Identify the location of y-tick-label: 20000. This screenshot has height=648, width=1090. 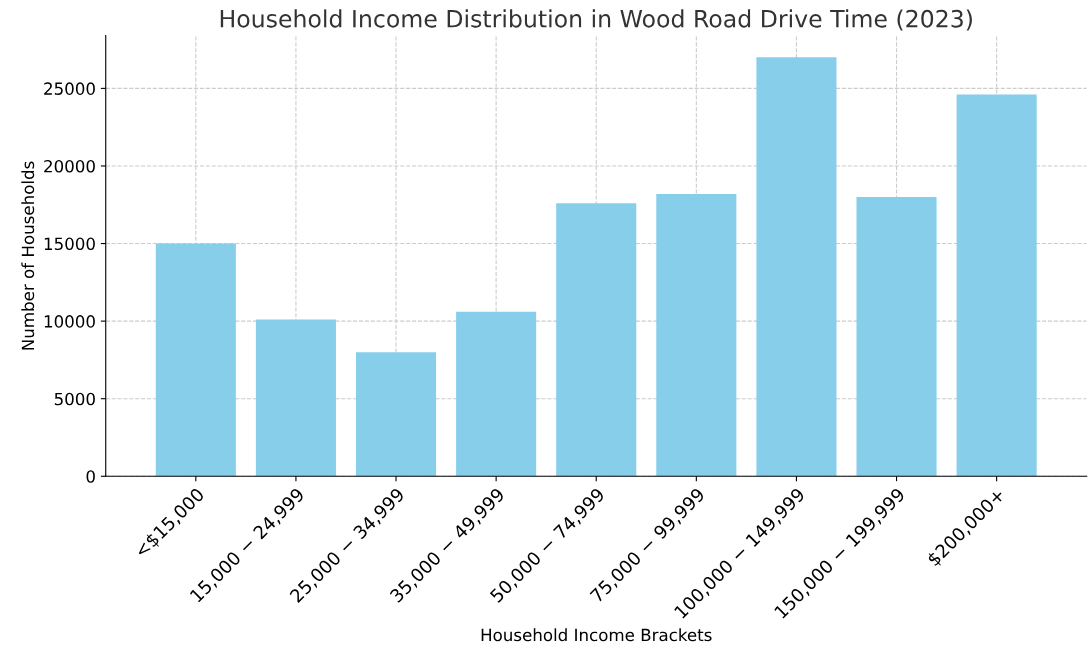
(69, 166).